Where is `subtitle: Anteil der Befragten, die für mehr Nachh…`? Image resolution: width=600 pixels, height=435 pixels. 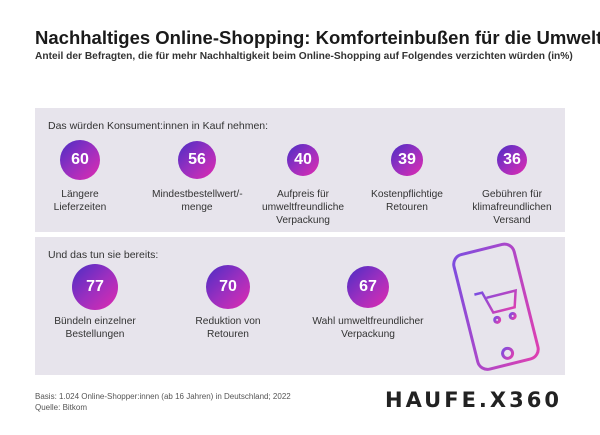 subtitle: Anteil der Befragten, die für mehr Nachh… is located at coordinates (304, 56).